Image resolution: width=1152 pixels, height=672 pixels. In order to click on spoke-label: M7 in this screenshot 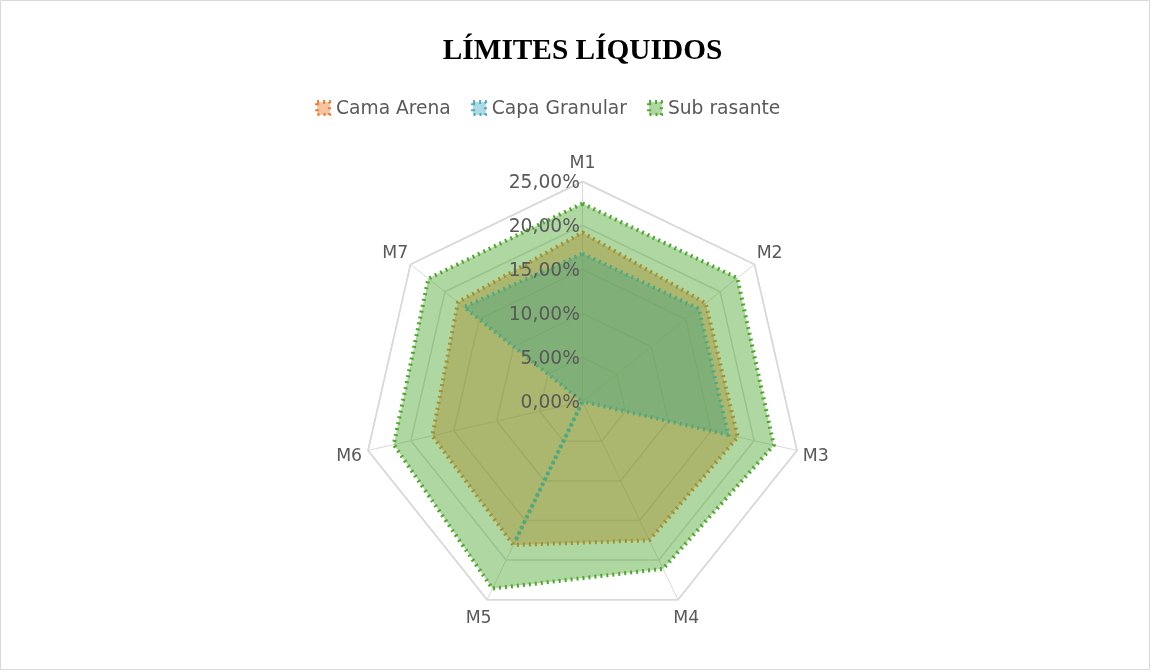, I will do `click(395, 252)`.